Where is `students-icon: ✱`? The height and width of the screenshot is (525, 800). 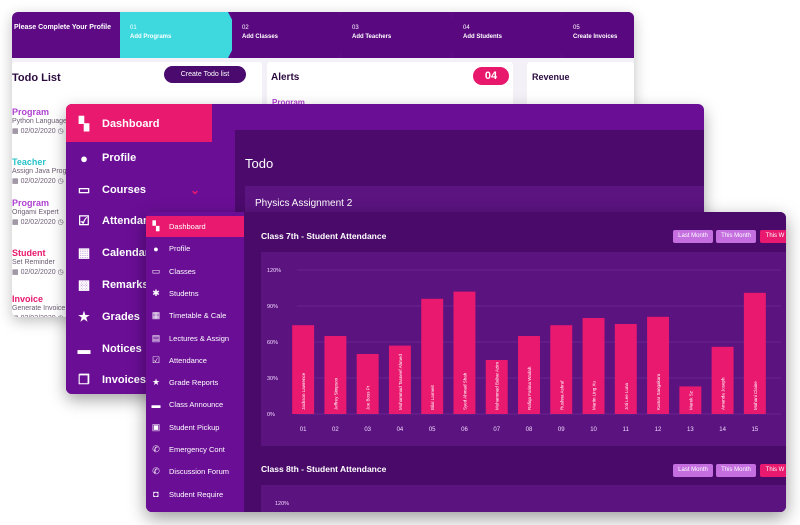 students-icon: ✱ is located at coordinates (156, 292).